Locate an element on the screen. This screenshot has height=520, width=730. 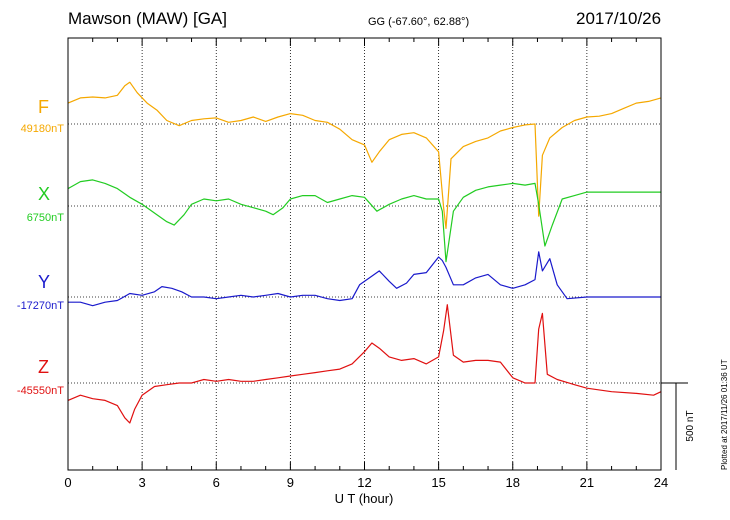
scale-bar-label: 500 nT is located at coordinates (690, 425).